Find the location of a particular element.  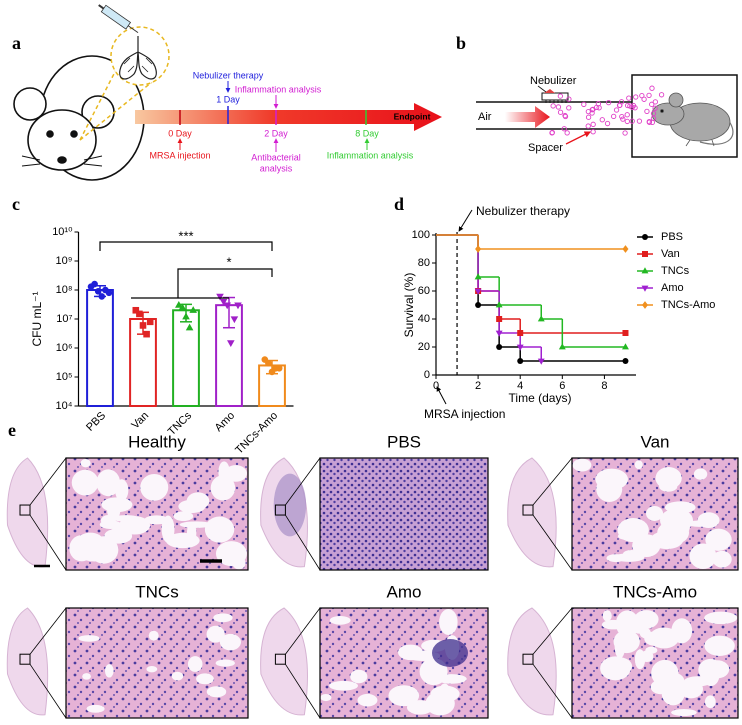

bar is located at coordinates (100, 348).